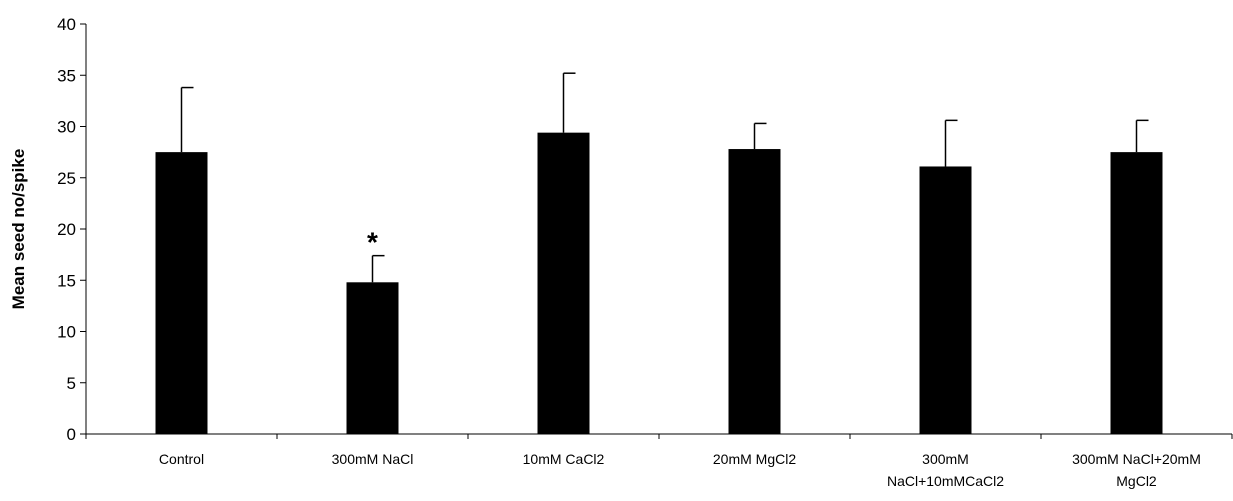 The image size is (1233, 501). Describe the element at coordinates (71, 434) in the screenshot. I see `y-tick-label: 0` at that location.